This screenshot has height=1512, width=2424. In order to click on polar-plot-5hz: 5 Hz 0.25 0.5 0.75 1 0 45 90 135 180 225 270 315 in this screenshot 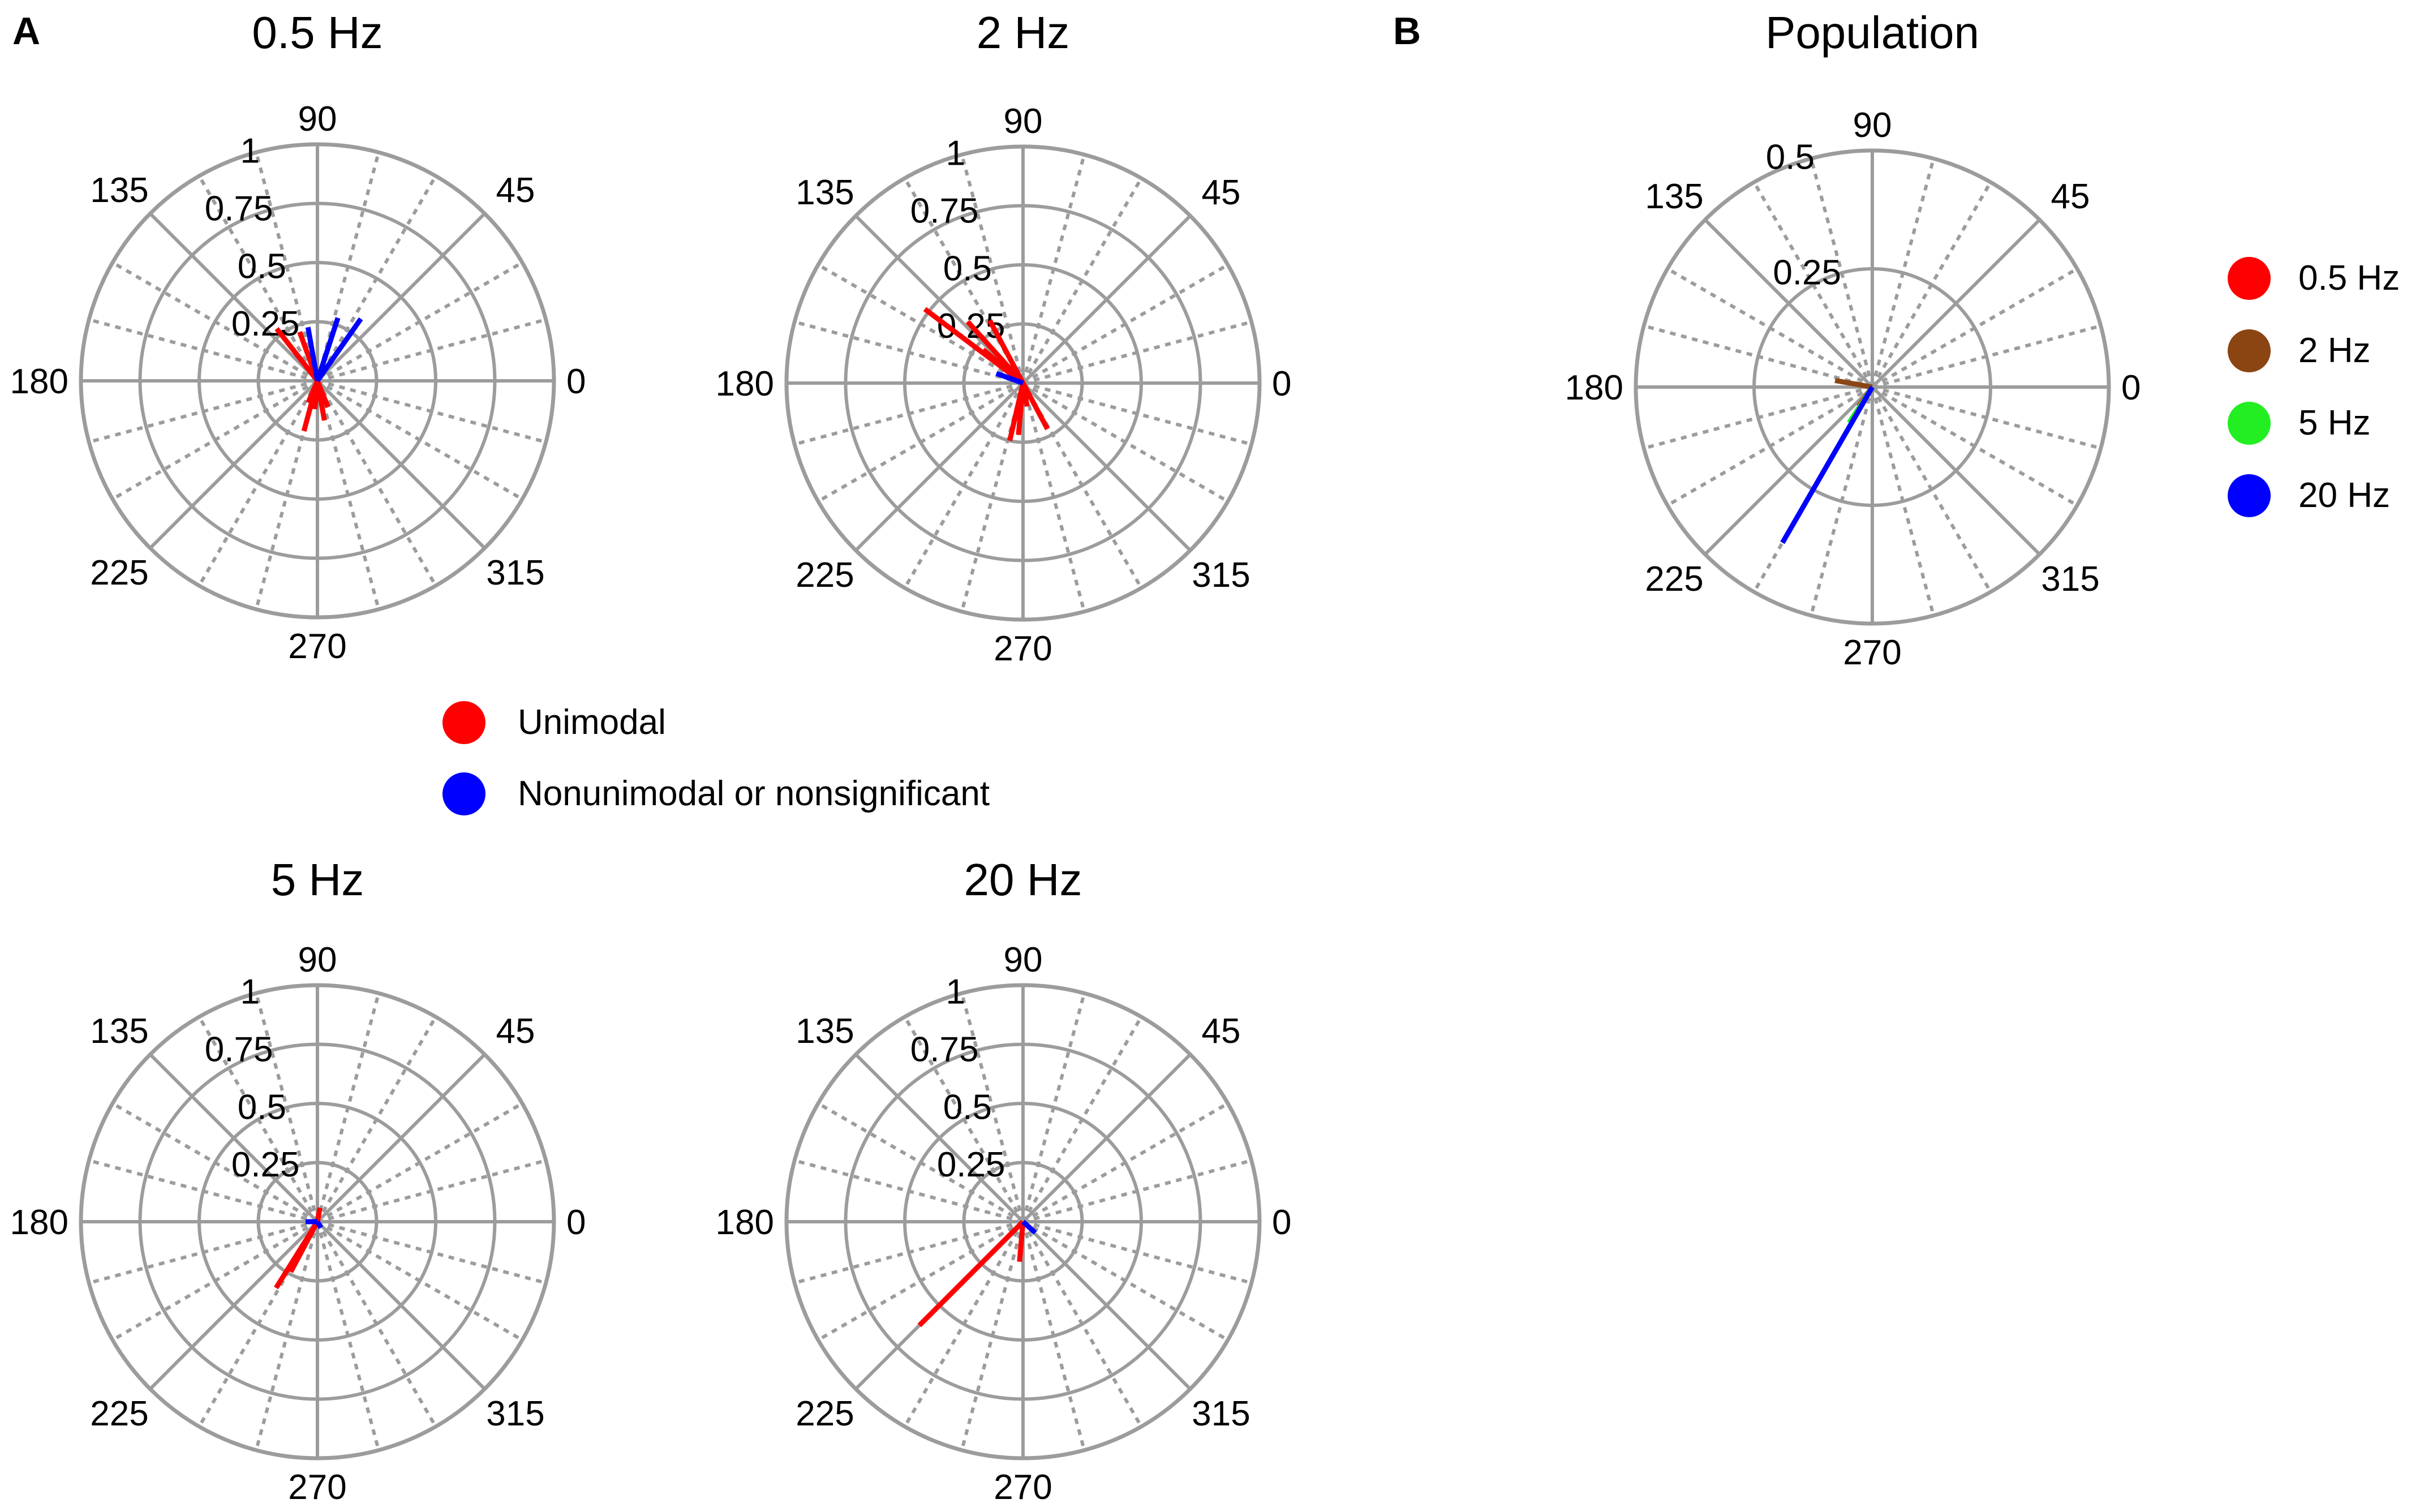, I will do `click(298, 1180)`.